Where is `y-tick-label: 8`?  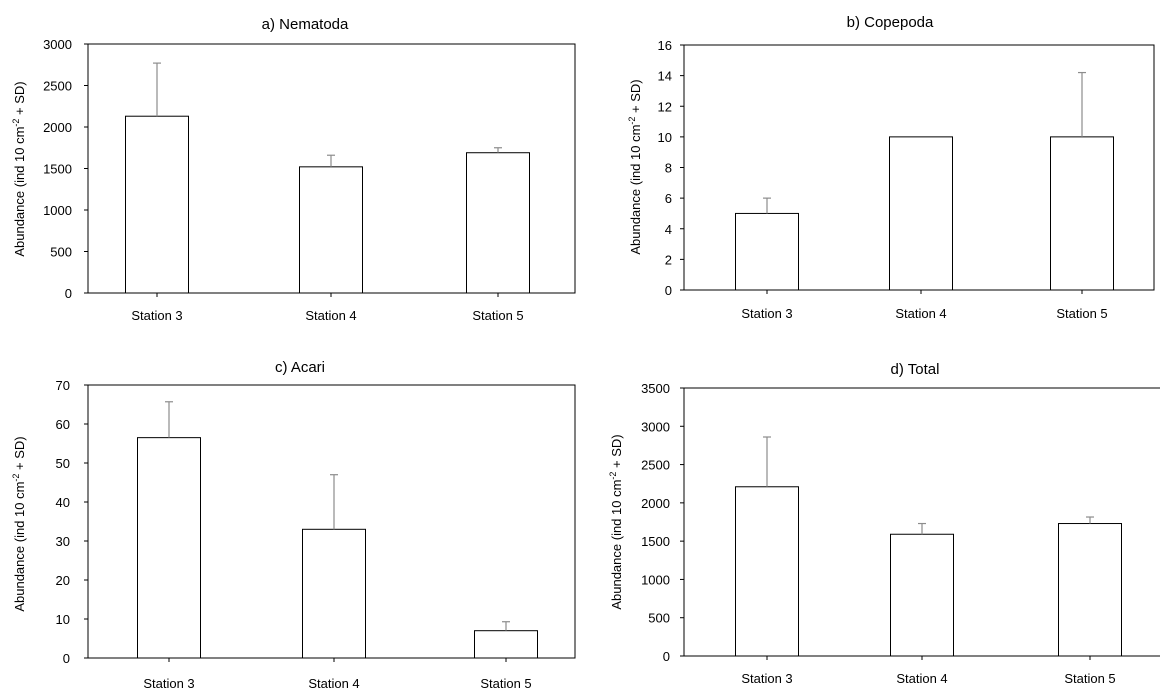
y-tick-label: 8 is located at coordinates (668, 168).